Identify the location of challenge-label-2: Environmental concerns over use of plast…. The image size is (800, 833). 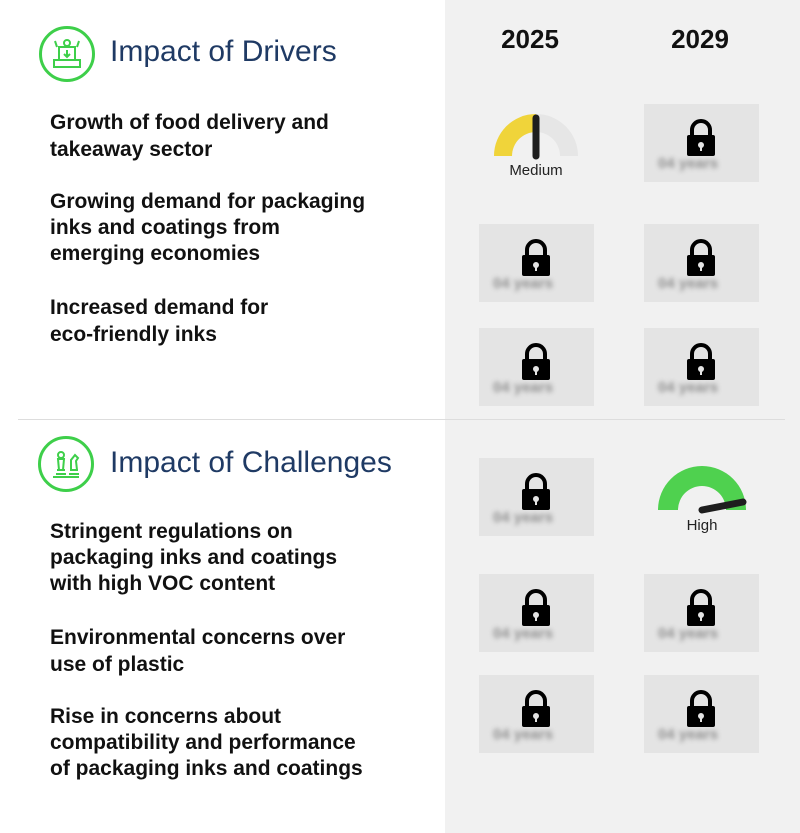
(198, 651).